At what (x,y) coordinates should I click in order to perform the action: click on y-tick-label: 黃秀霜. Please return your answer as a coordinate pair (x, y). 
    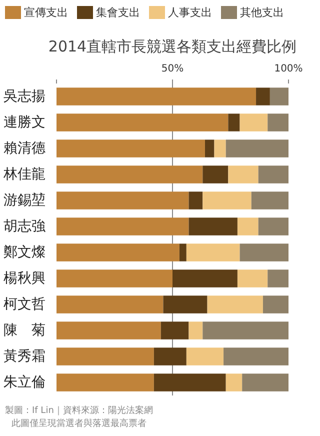
    Looking at the image, I should click on (25, 356).